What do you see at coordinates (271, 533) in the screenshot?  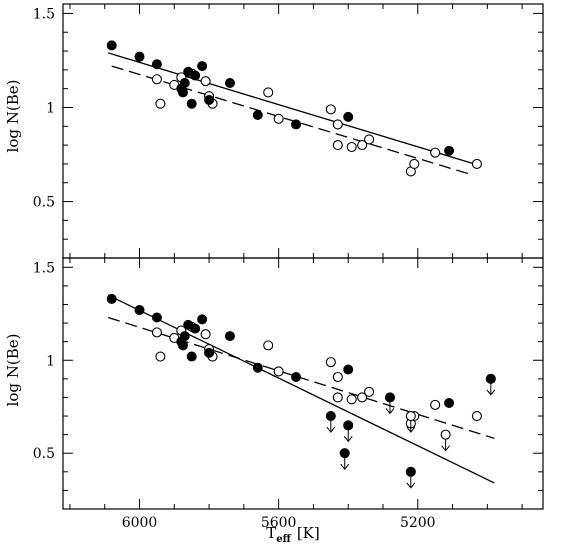 I see `x-axis-label-main: T` at bounding box center [271, 533].